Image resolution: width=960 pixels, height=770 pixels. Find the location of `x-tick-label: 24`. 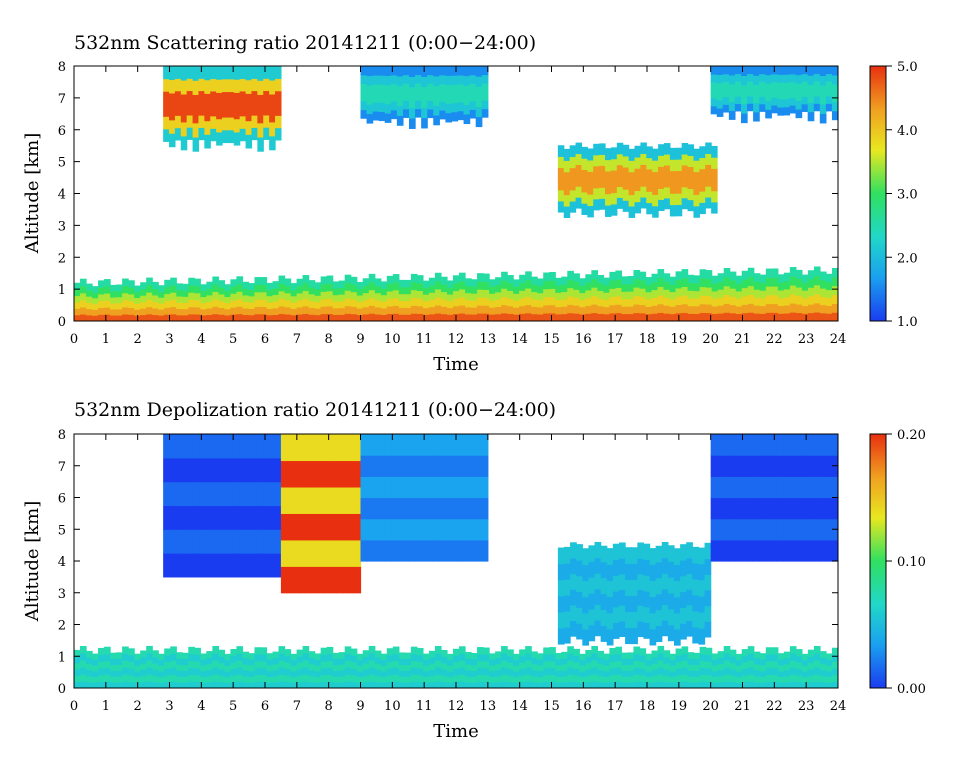

x-tick-label: 24 is located at coordinates (838, 339).